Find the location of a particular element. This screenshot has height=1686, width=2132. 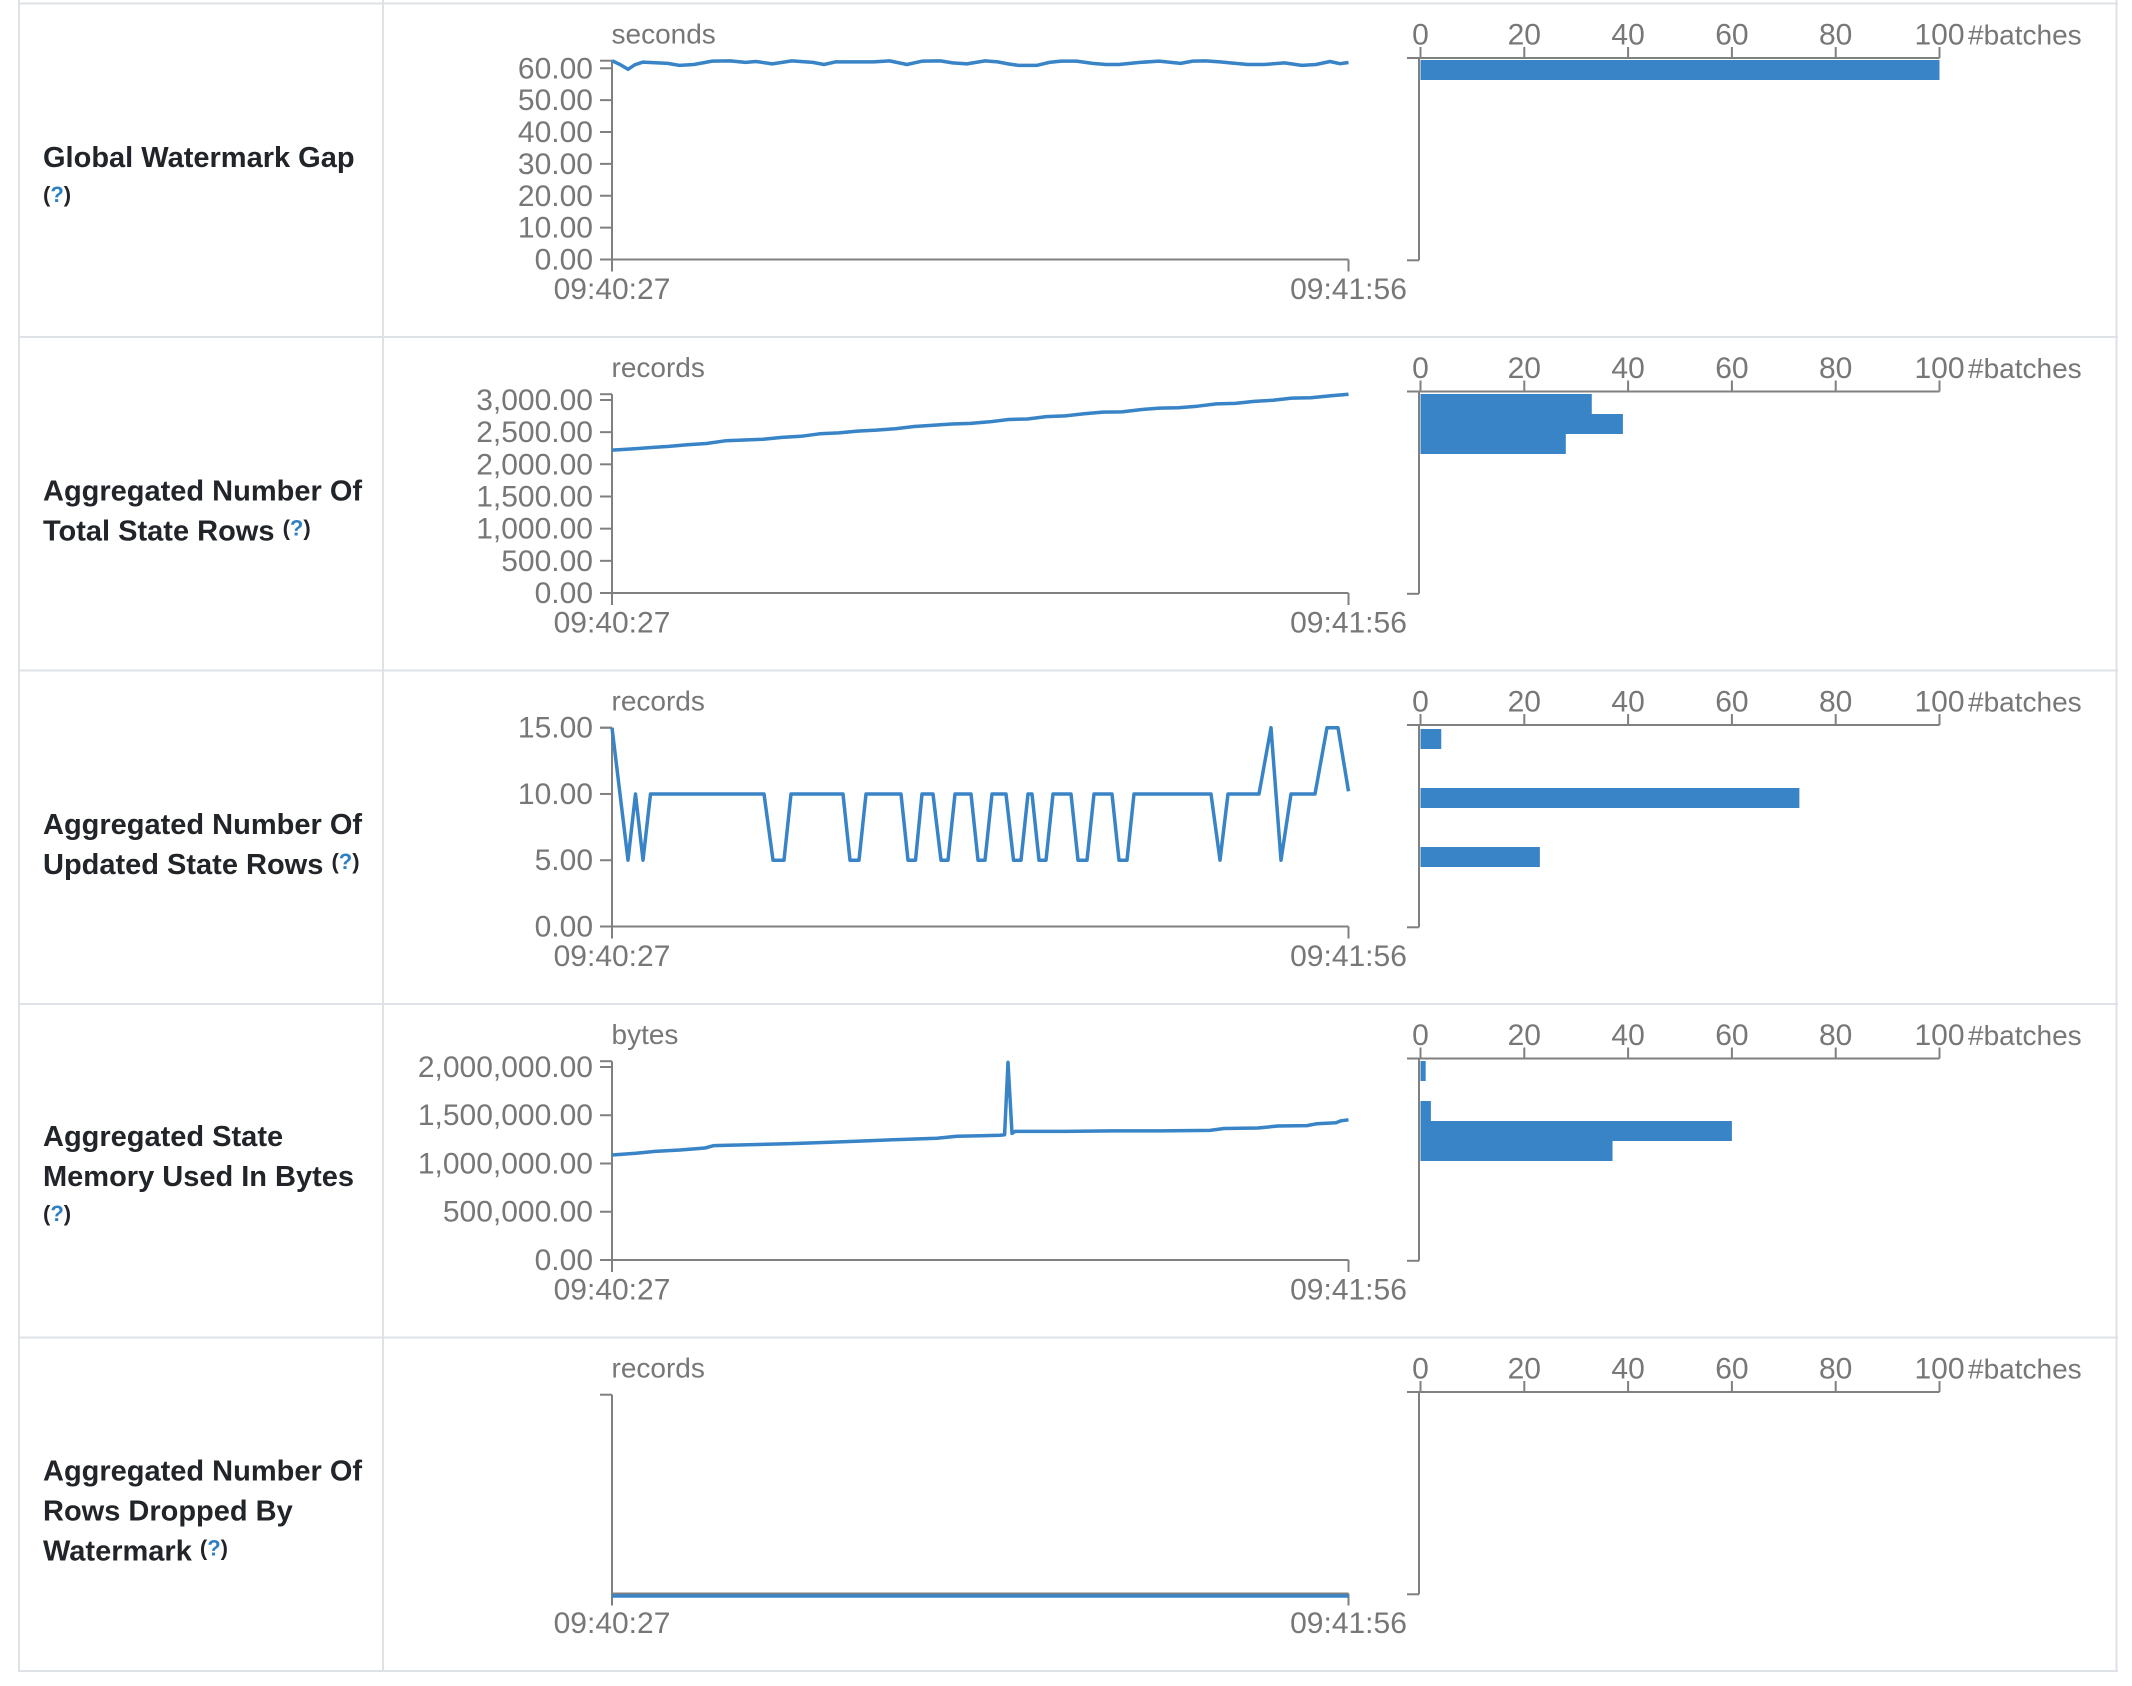

svg-text: 2,000,000.00 is located at coordinates (505, 1067).